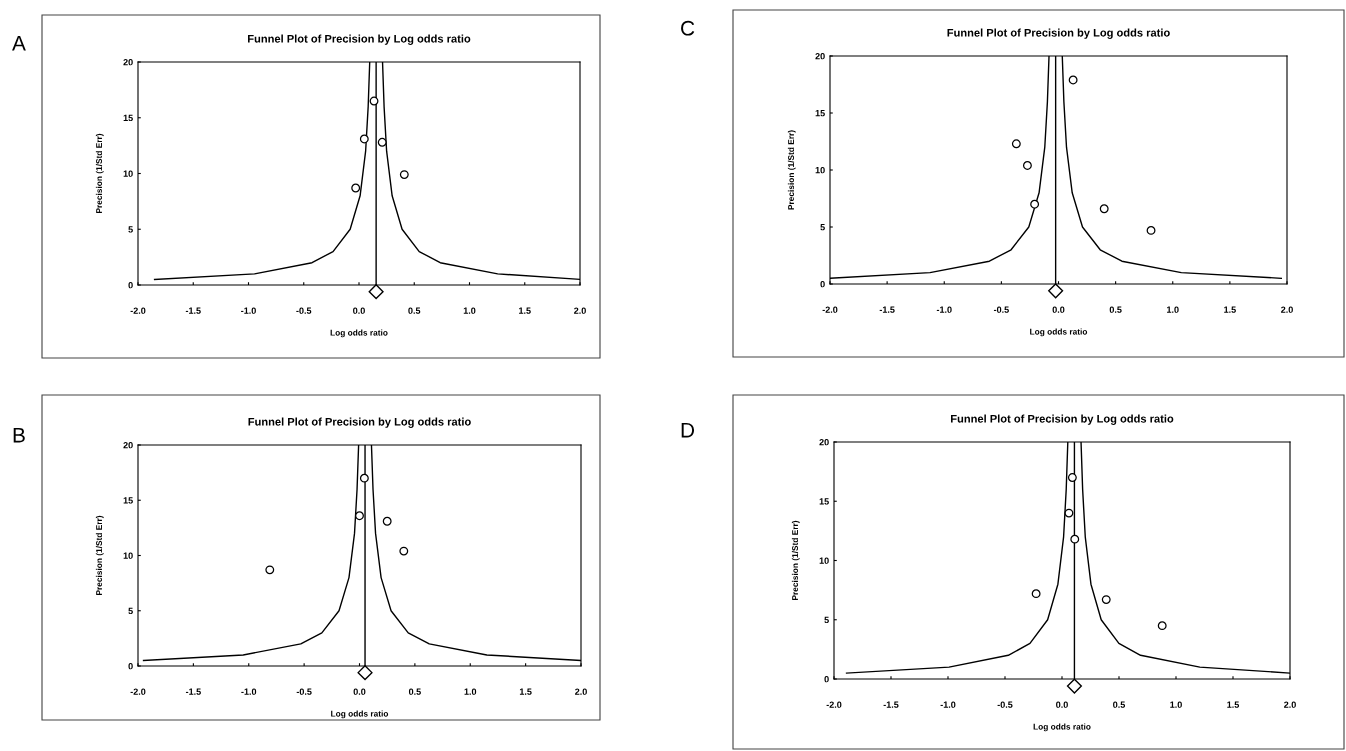 This screenshot has width=1346, height=751. What do you see at coordinates (19, 43) in the screenshot?
I see `text: A` at bounding box center [19, 43].